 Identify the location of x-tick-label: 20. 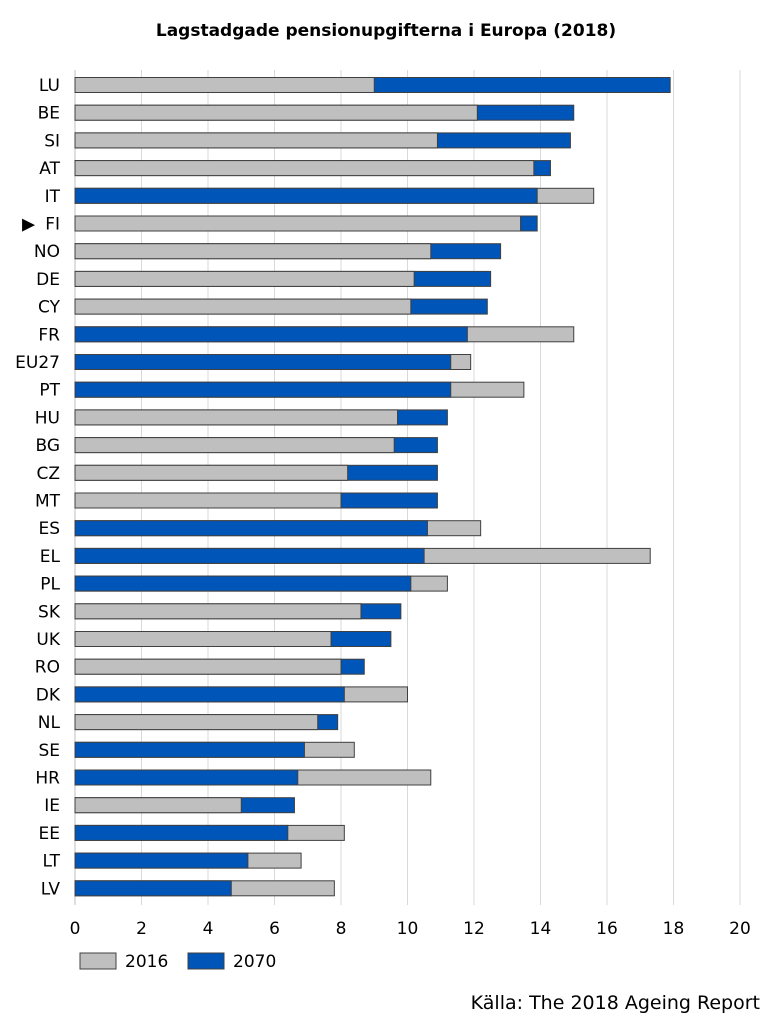
(740, 929).